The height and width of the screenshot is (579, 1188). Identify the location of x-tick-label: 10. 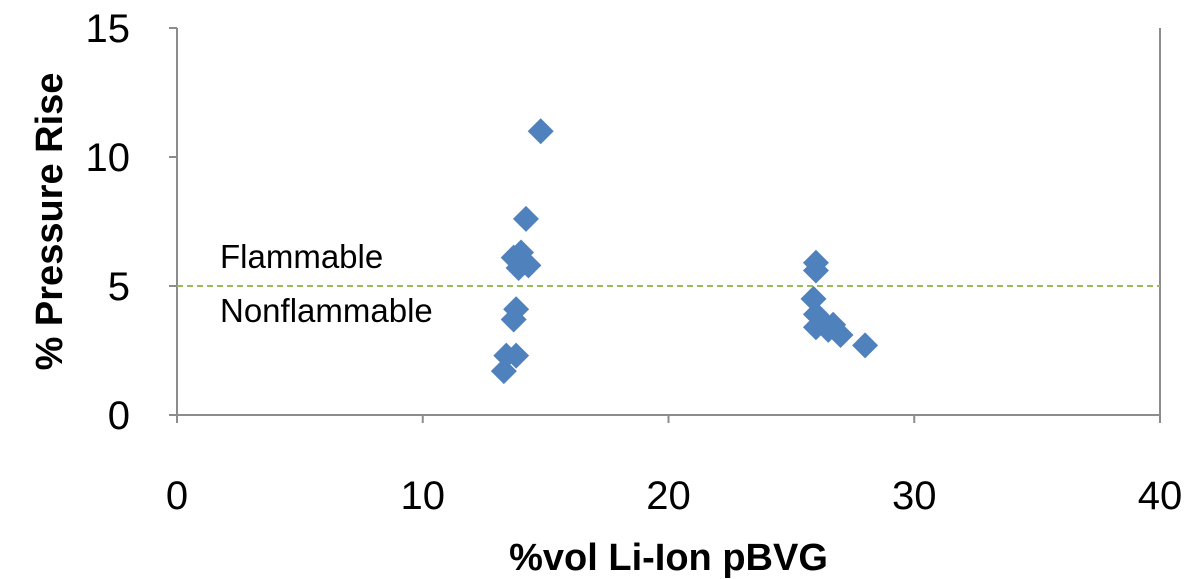
(423, 496).